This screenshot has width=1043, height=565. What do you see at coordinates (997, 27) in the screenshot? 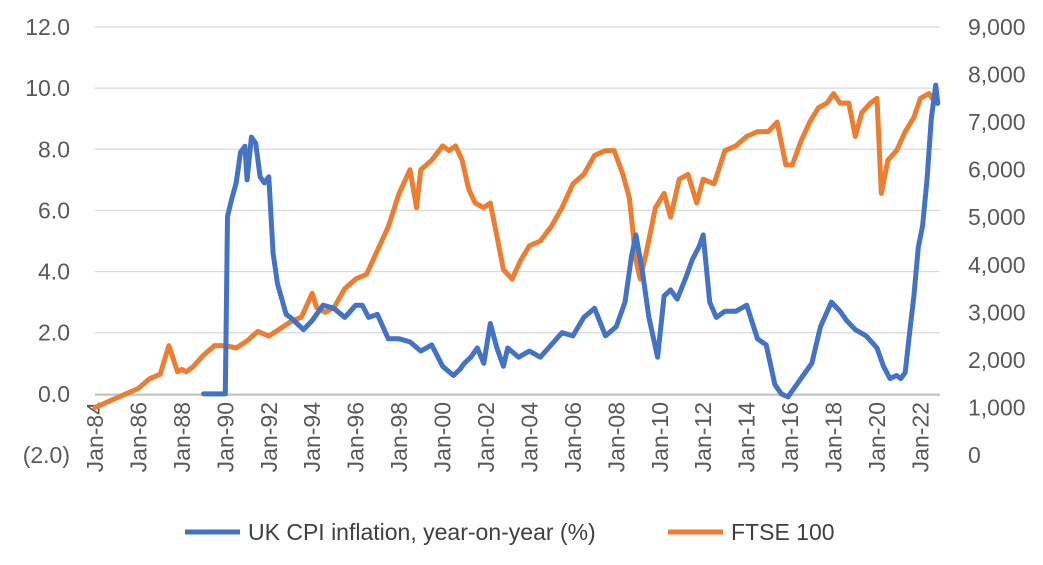
I see `right-y-tick-label: 9,000` at bounding box center [997, 27].